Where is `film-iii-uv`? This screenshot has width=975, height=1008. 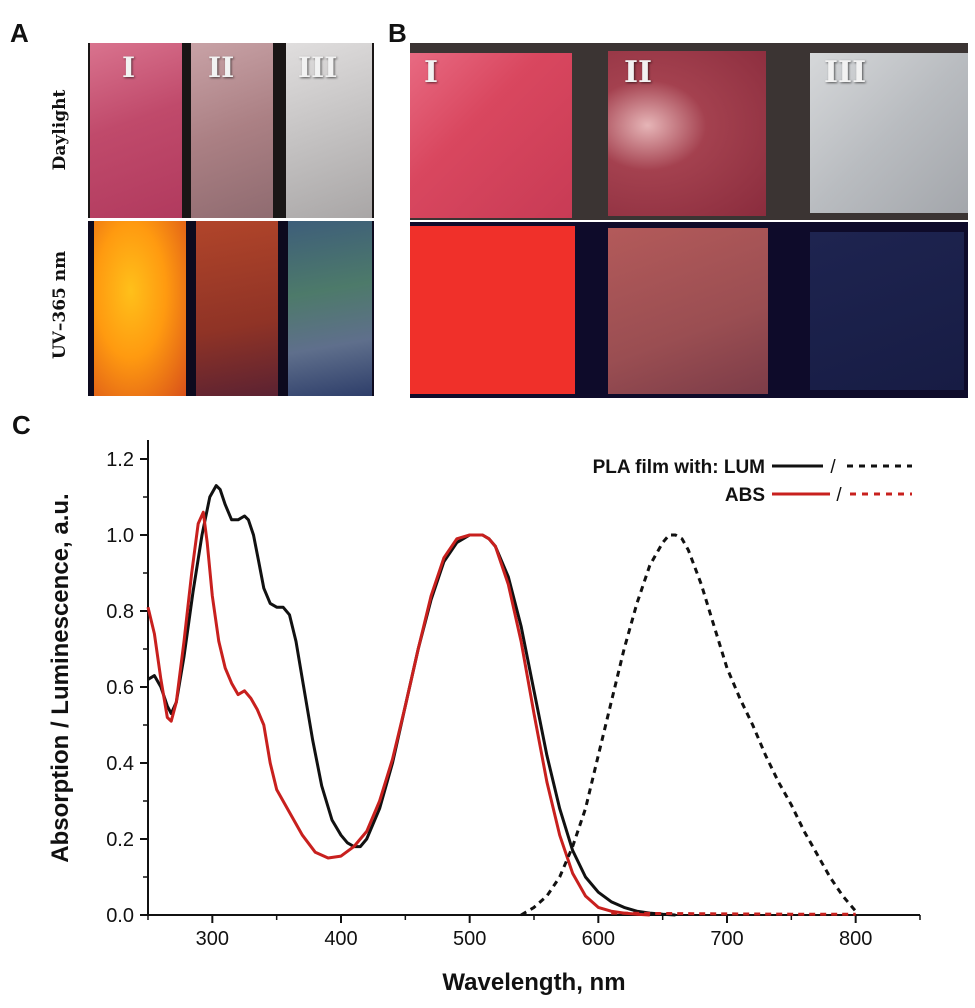
film-iii-uv is located at coordinates (887, 311).